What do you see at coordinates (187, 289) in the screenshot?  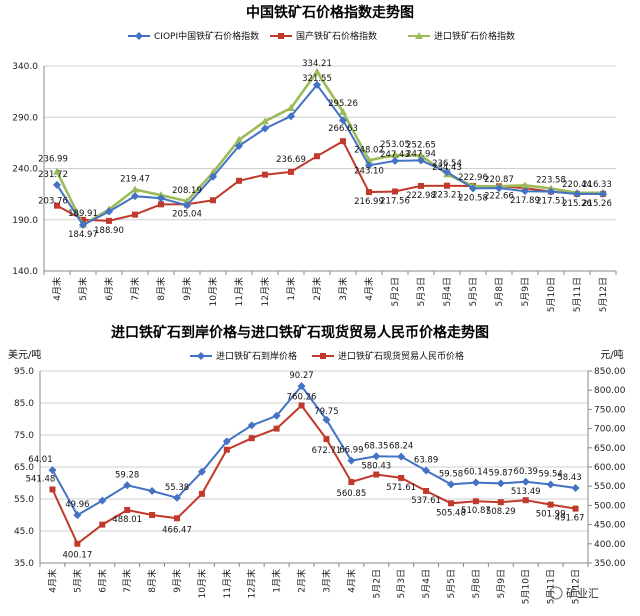 I see `x-tick-label: 9月末` at bounding box center [187, 289].